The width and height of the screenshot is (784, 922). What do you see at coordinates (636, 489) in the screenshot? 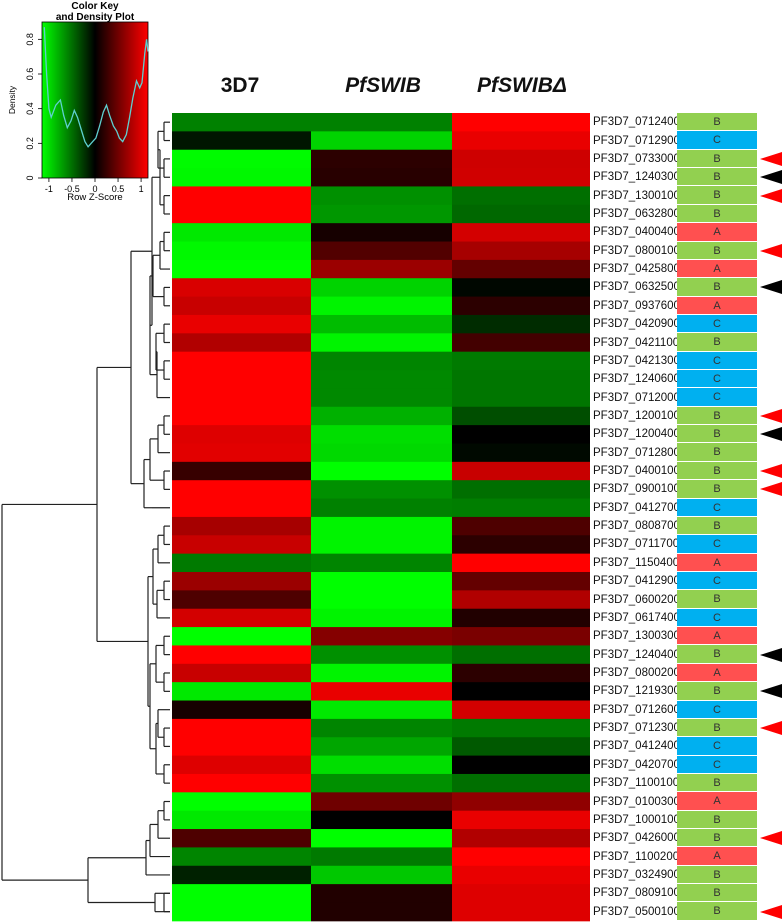
I see `gene-label: PF3D7_0900100` at bounding box center [636, 489].